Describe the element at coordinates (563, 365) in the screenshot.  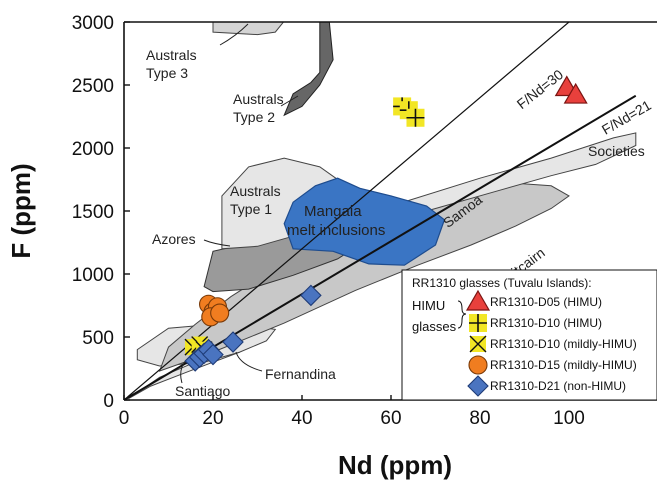
I see `legend-label: RR1310-D15 (mildly-HIMU)` at that location.